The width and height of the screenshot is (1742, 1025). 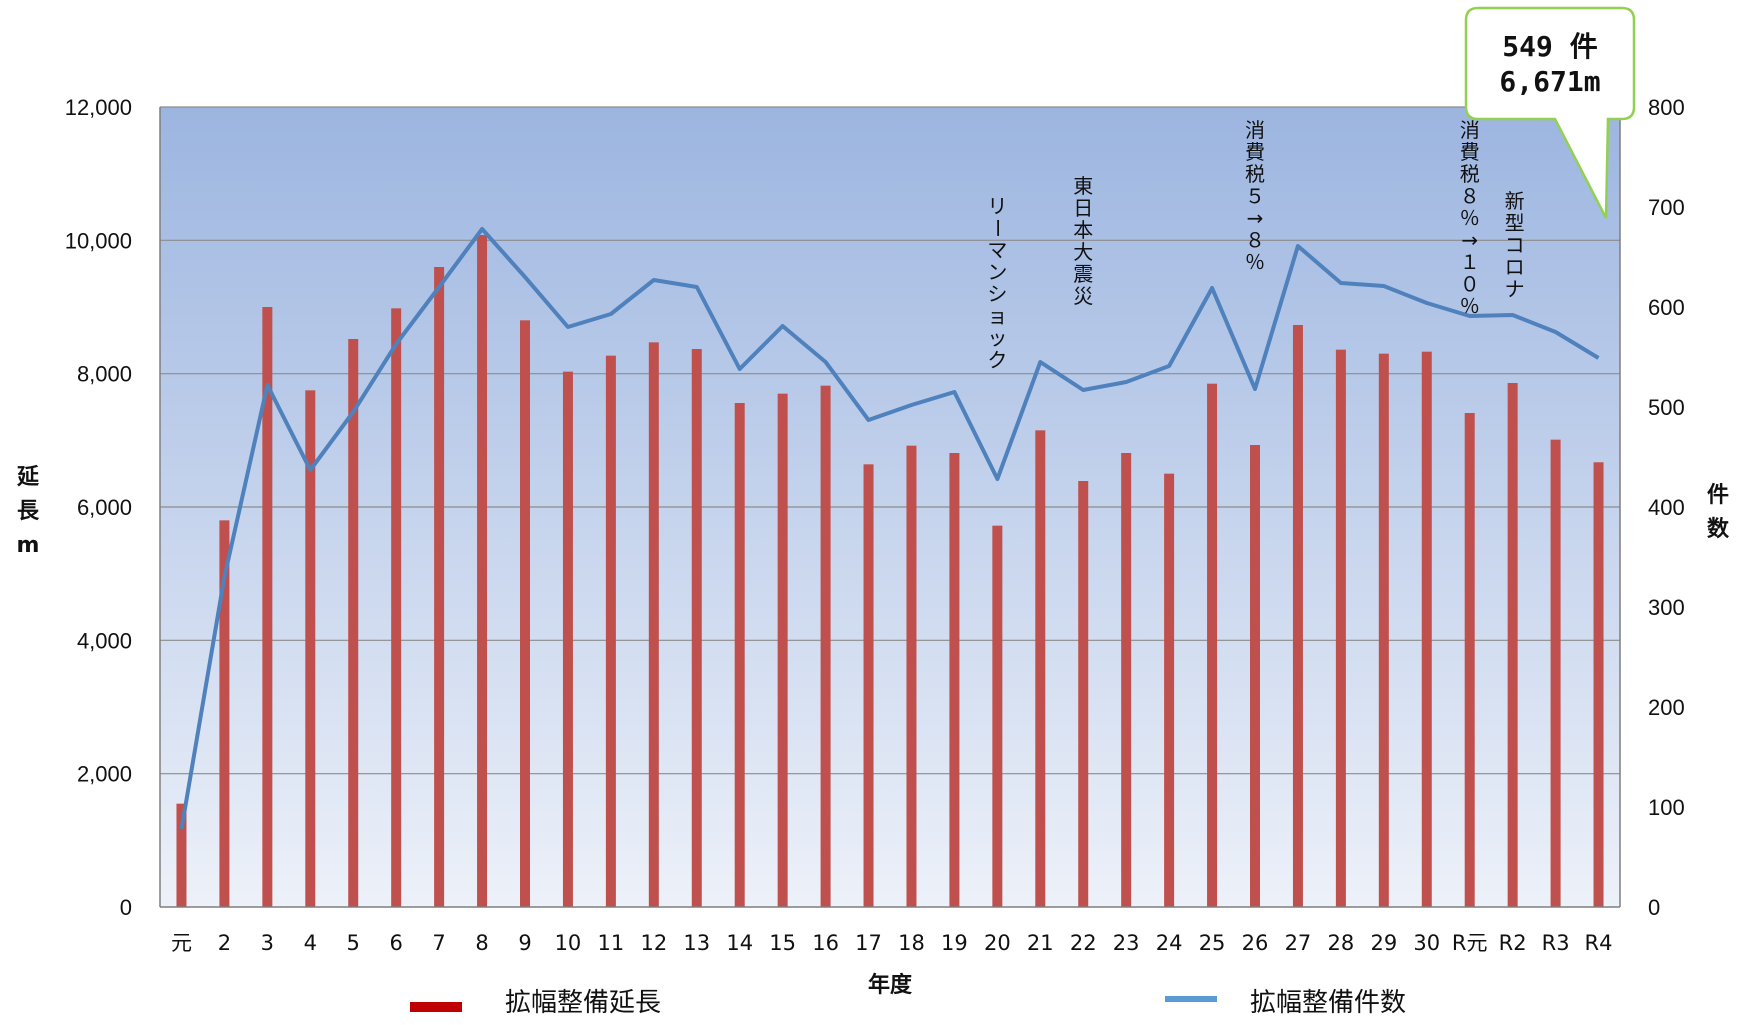 What do you see at coordinates (1470, 943) in the screenshot?
I see `category-label: R元` at bounding box center [1470, 943].